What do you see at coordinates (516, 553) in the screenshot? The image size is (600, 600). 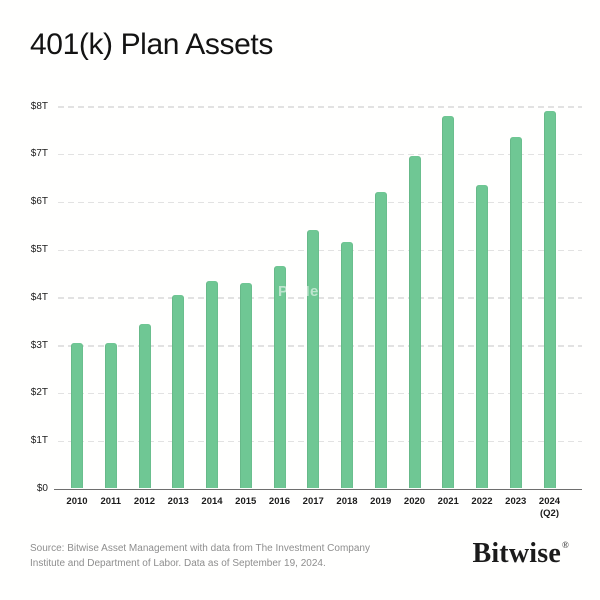 I see `bitwise-logo-text: Bitwise` at bounding box center [516, 553].